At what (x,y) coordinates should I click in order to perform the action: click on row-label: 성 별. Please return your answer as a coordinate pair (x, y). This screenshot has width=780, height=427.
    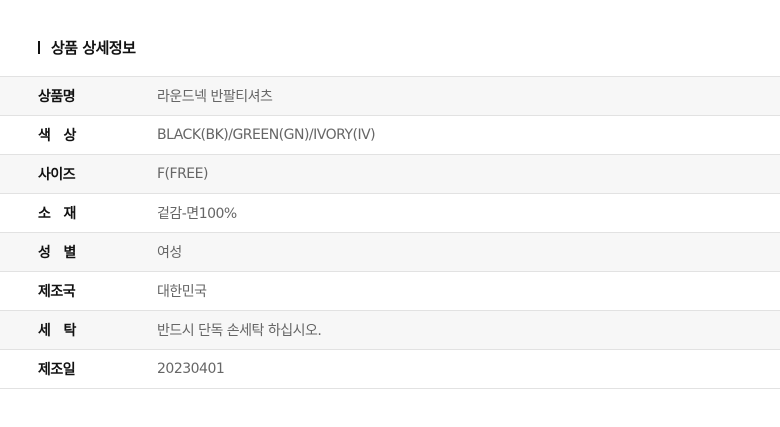
    Looking at the image, I should click on (57, 253).